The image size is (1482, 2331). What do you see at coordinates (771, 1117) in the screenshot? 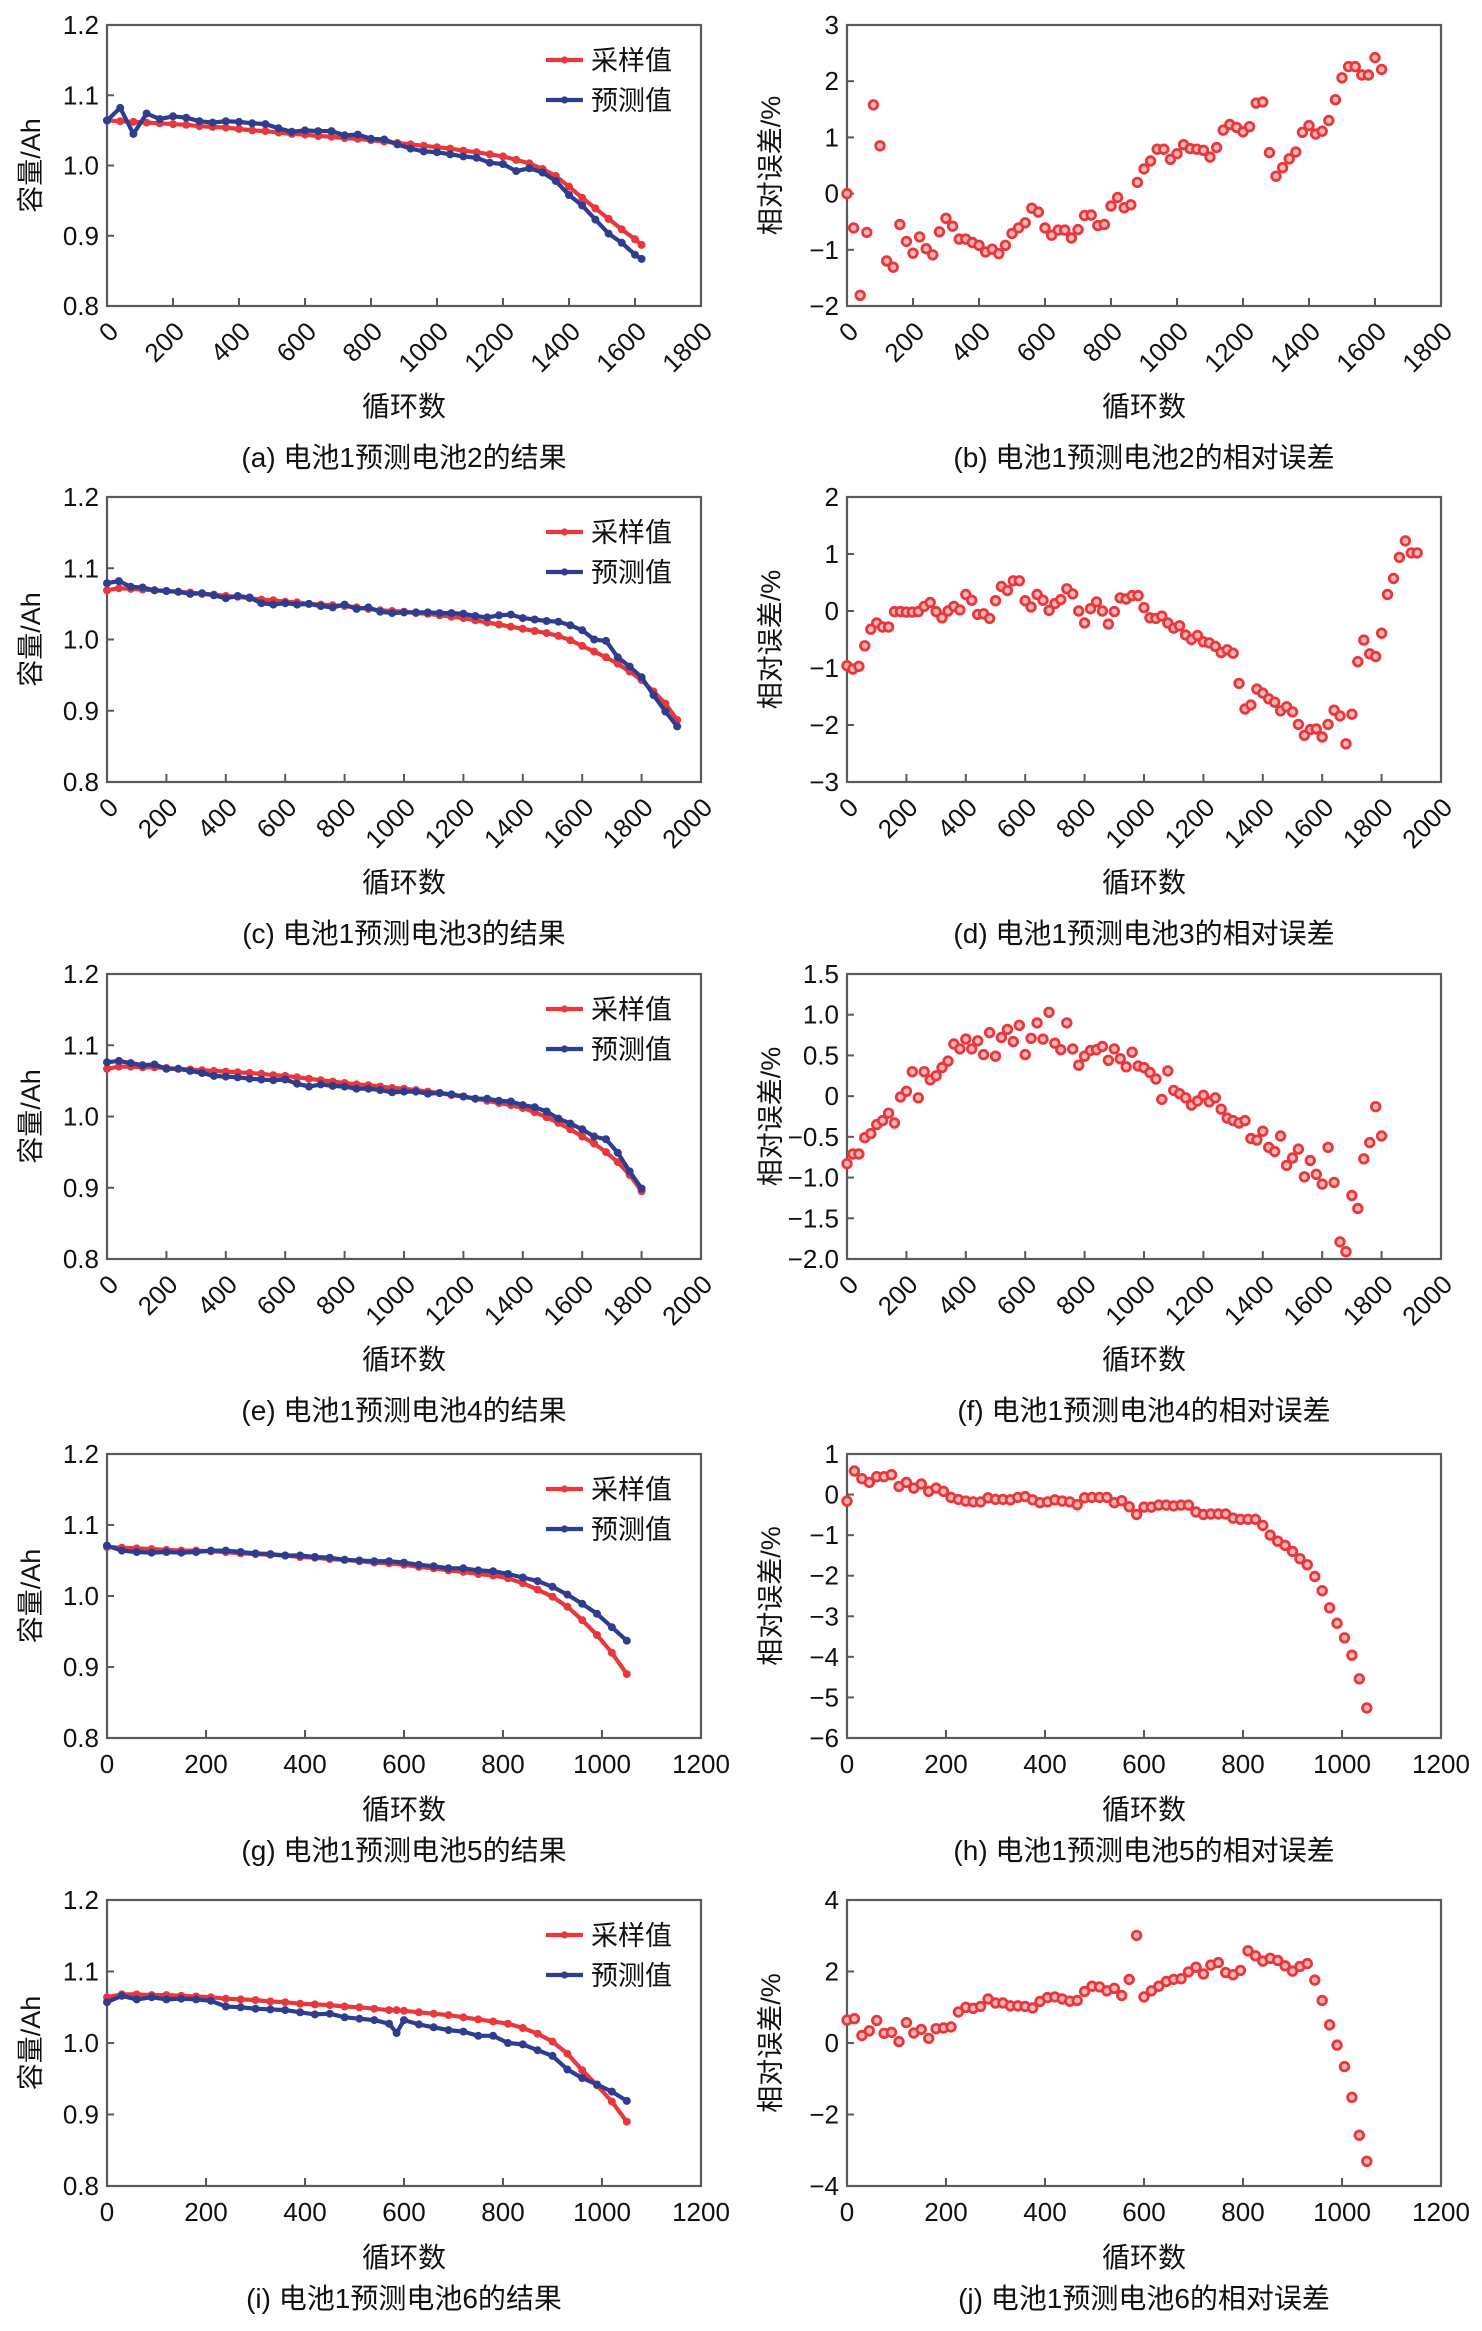
I see `y-axis-label: 相对误差/%` at bounding box center [771, 1117].